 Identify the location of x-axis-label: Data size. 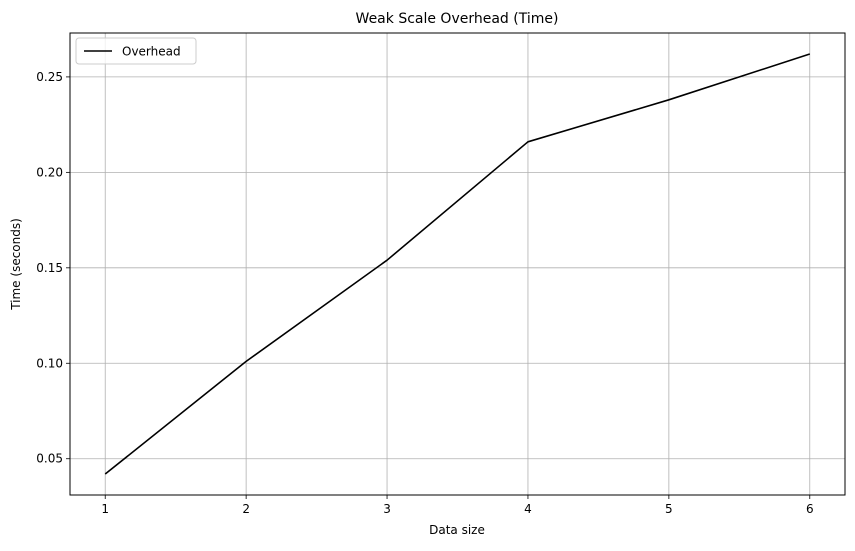
(457, 530).